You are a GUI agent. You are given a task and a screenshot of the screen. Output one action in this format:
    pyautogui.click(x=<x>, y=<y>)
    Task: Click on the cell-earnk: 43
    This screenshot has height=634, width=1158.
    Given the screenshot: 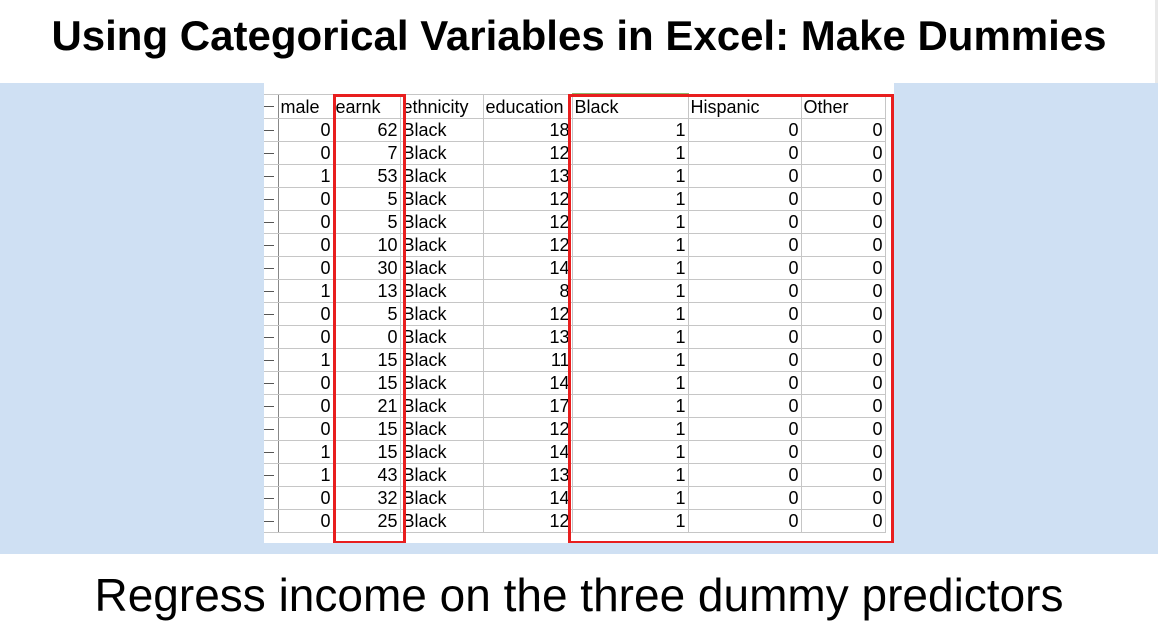 What is the action you would take?
    pyautogui.click(x=366, y=475)
    